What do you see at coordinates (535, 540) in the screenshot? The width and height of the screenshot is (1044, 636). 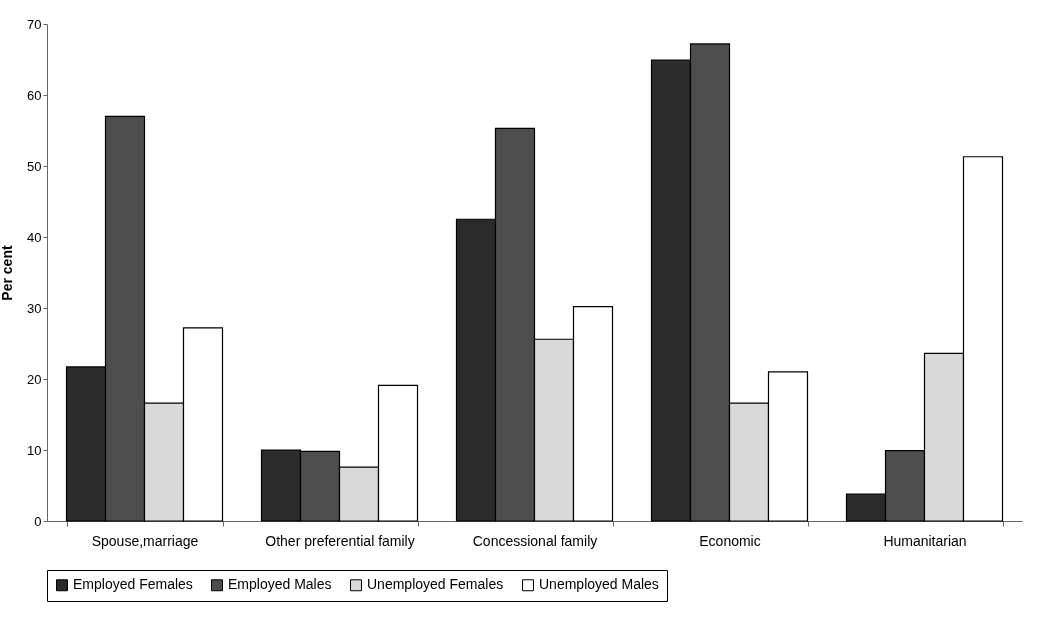 I see `x-tick-label: Concessional family` at bounding box center [535, 540].